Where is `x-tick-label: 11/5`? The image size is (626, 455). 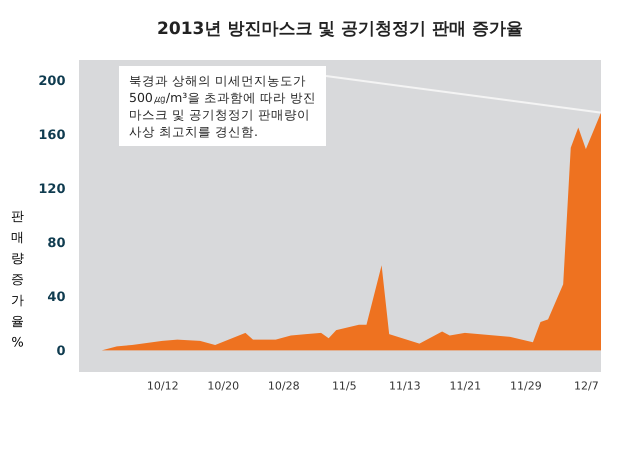 x-tick-label: 11/5 is located at coordinates (344, 386).